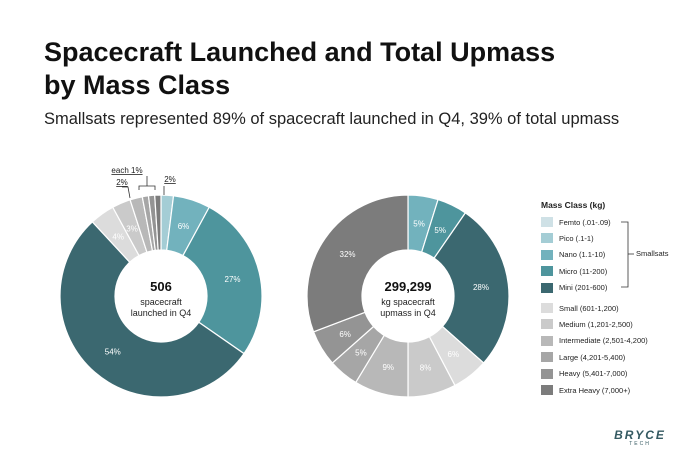  What do you see at coordinates (576, 238) in the screenshot?
I see `legend-label: Pico (.1-1)` at bounding box center [576, 238].